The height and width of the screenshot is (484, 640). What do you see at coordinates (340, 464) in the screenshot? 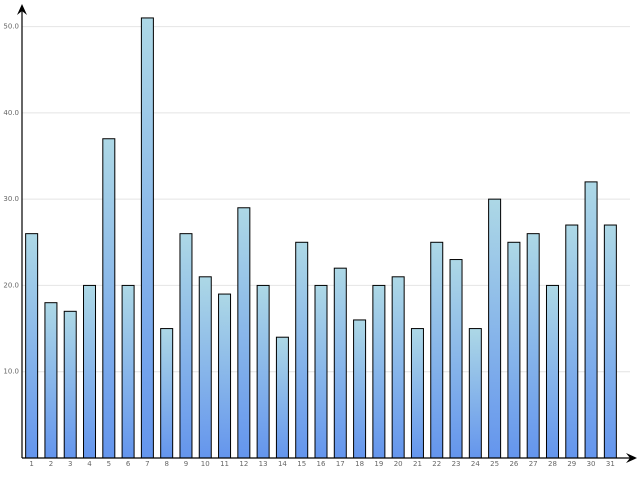
I see `x-tick-label: 17` at bounding box center [340, 464].